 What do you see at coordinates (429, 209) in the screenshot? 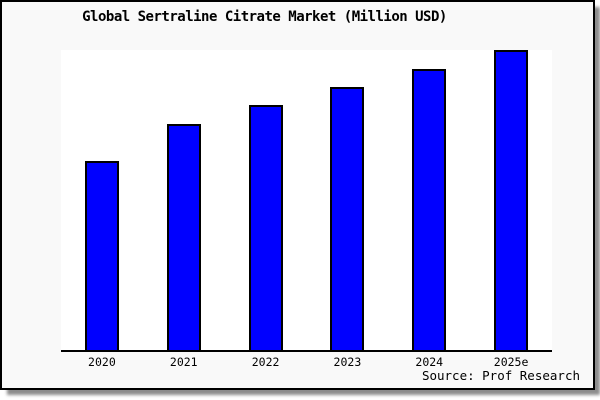
I see `bar-2024` at bounding box center [429, 209].